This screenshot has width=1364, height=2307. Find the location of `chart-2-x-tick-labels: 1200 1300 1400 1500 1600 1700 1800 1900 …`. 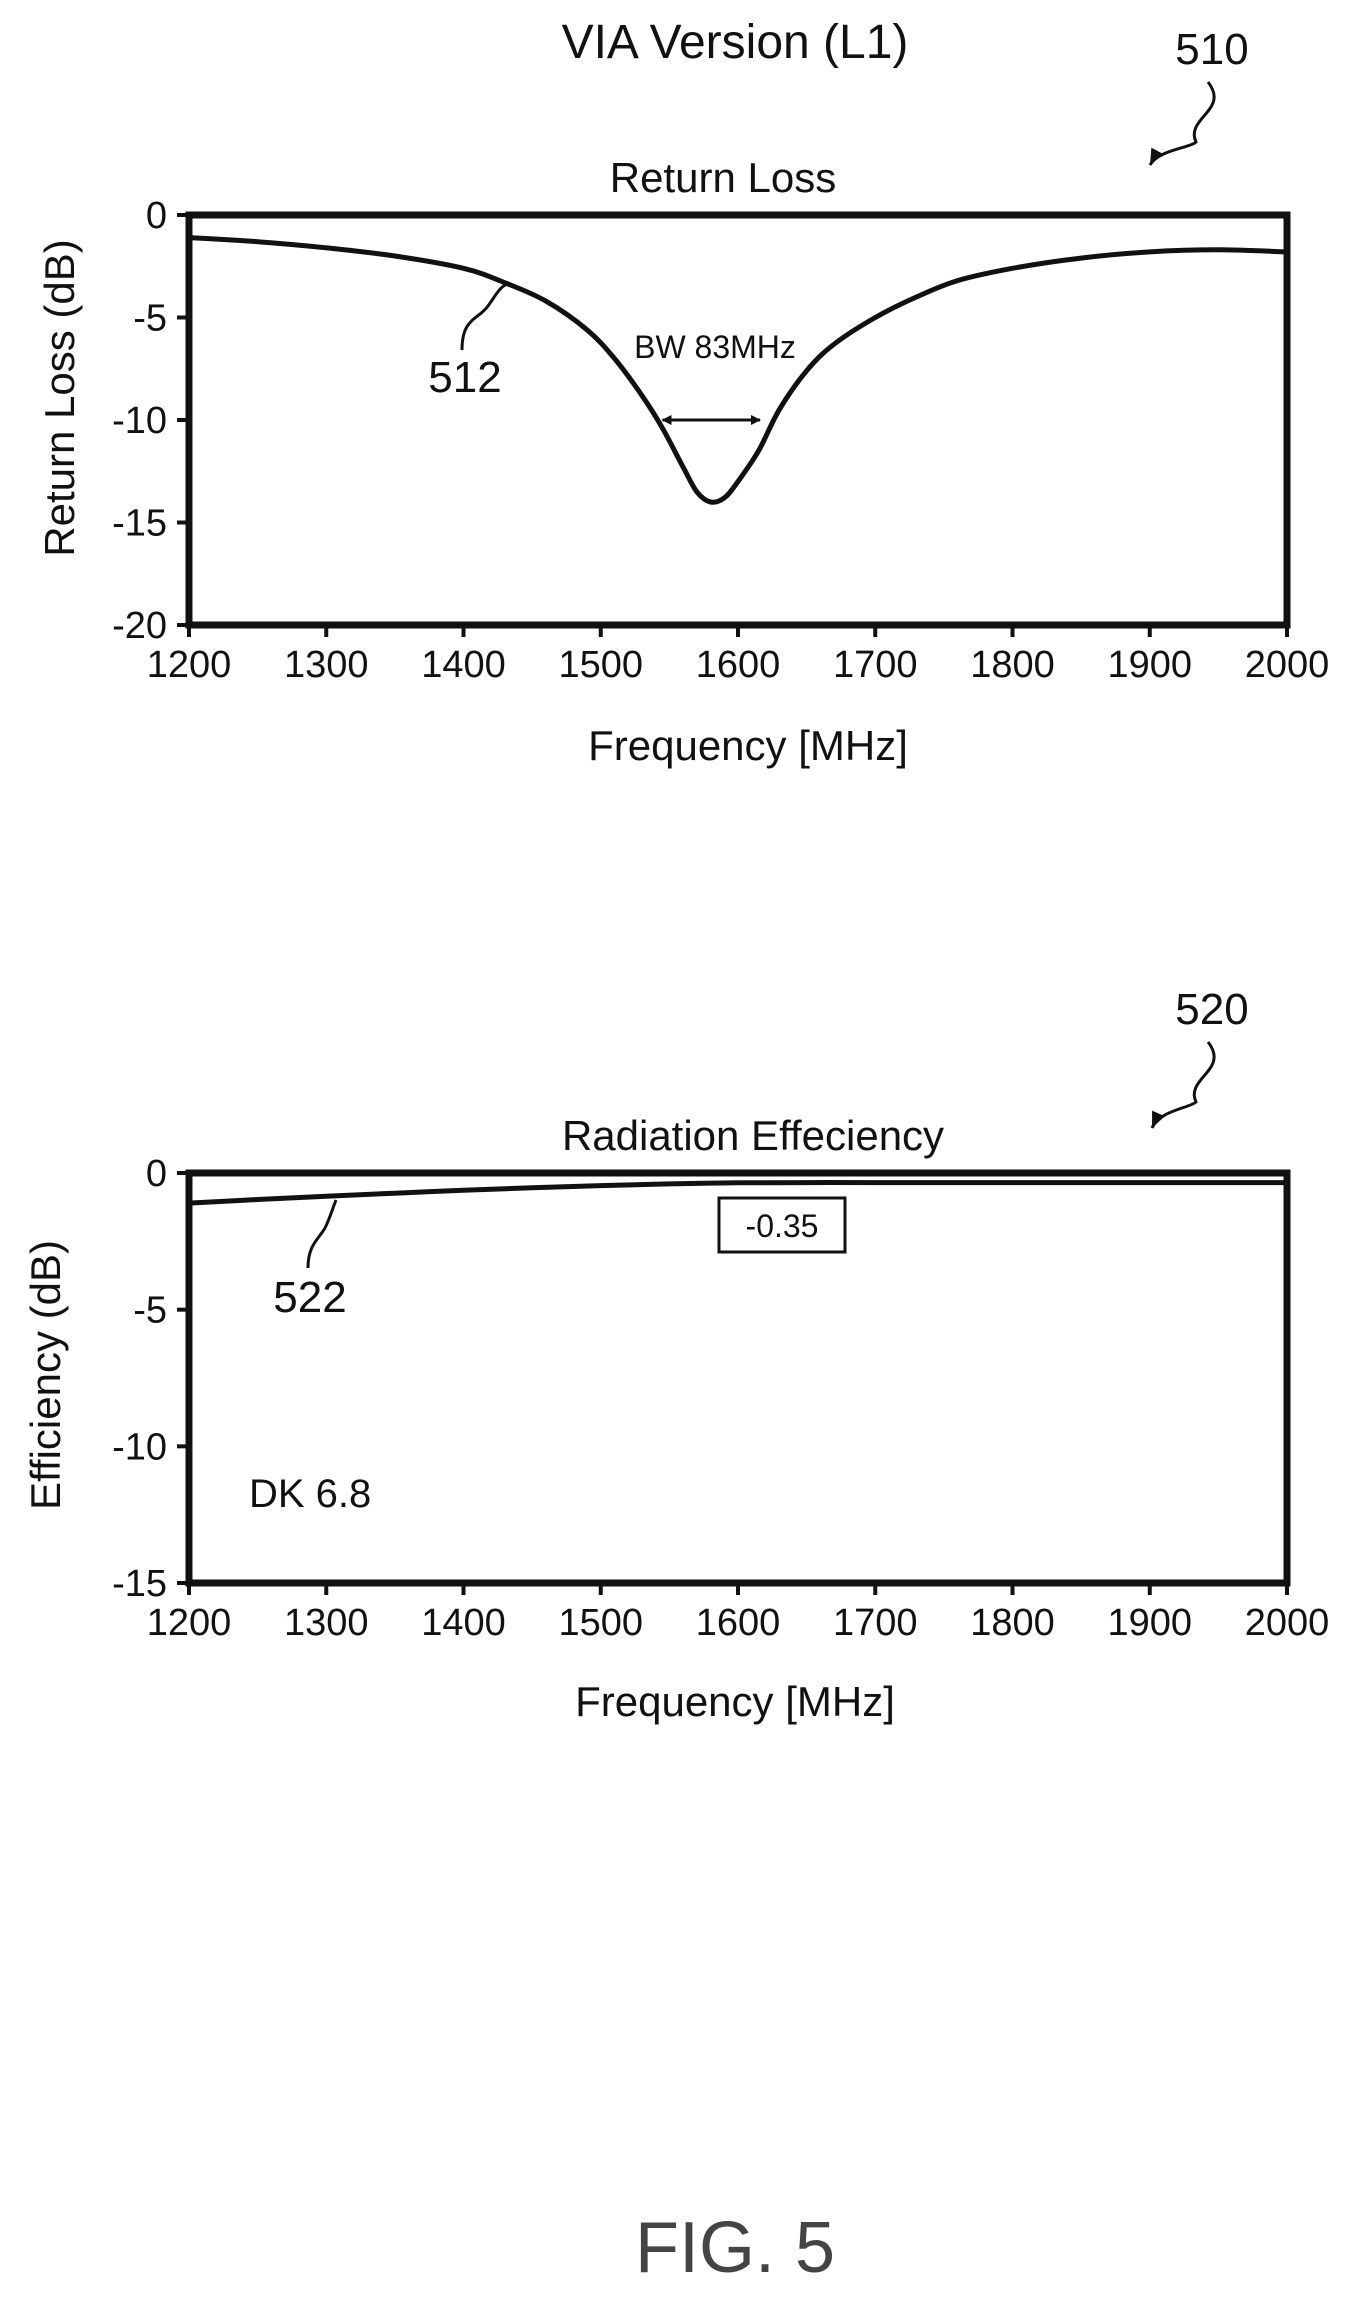

chart-2-x-tick-labels: 1200 1300 1400 1500 1600 1700 1800 1900 … is located at coordinates (738, 1623).